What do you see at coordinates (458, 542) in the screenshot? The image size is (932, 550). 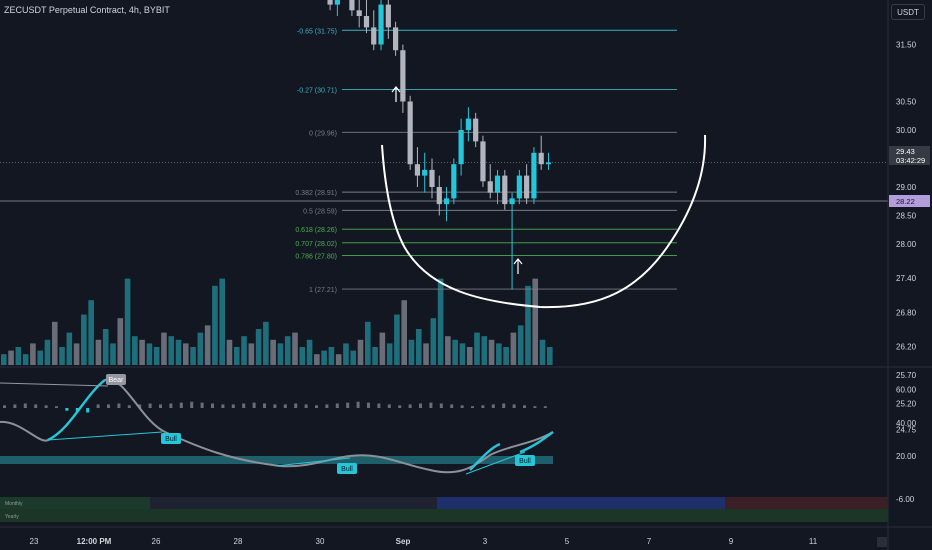 I see `time-axis: 23 12:00 PM 26 28 30 Sep 3 5 7 9 11` at bounding box center [458, 542].